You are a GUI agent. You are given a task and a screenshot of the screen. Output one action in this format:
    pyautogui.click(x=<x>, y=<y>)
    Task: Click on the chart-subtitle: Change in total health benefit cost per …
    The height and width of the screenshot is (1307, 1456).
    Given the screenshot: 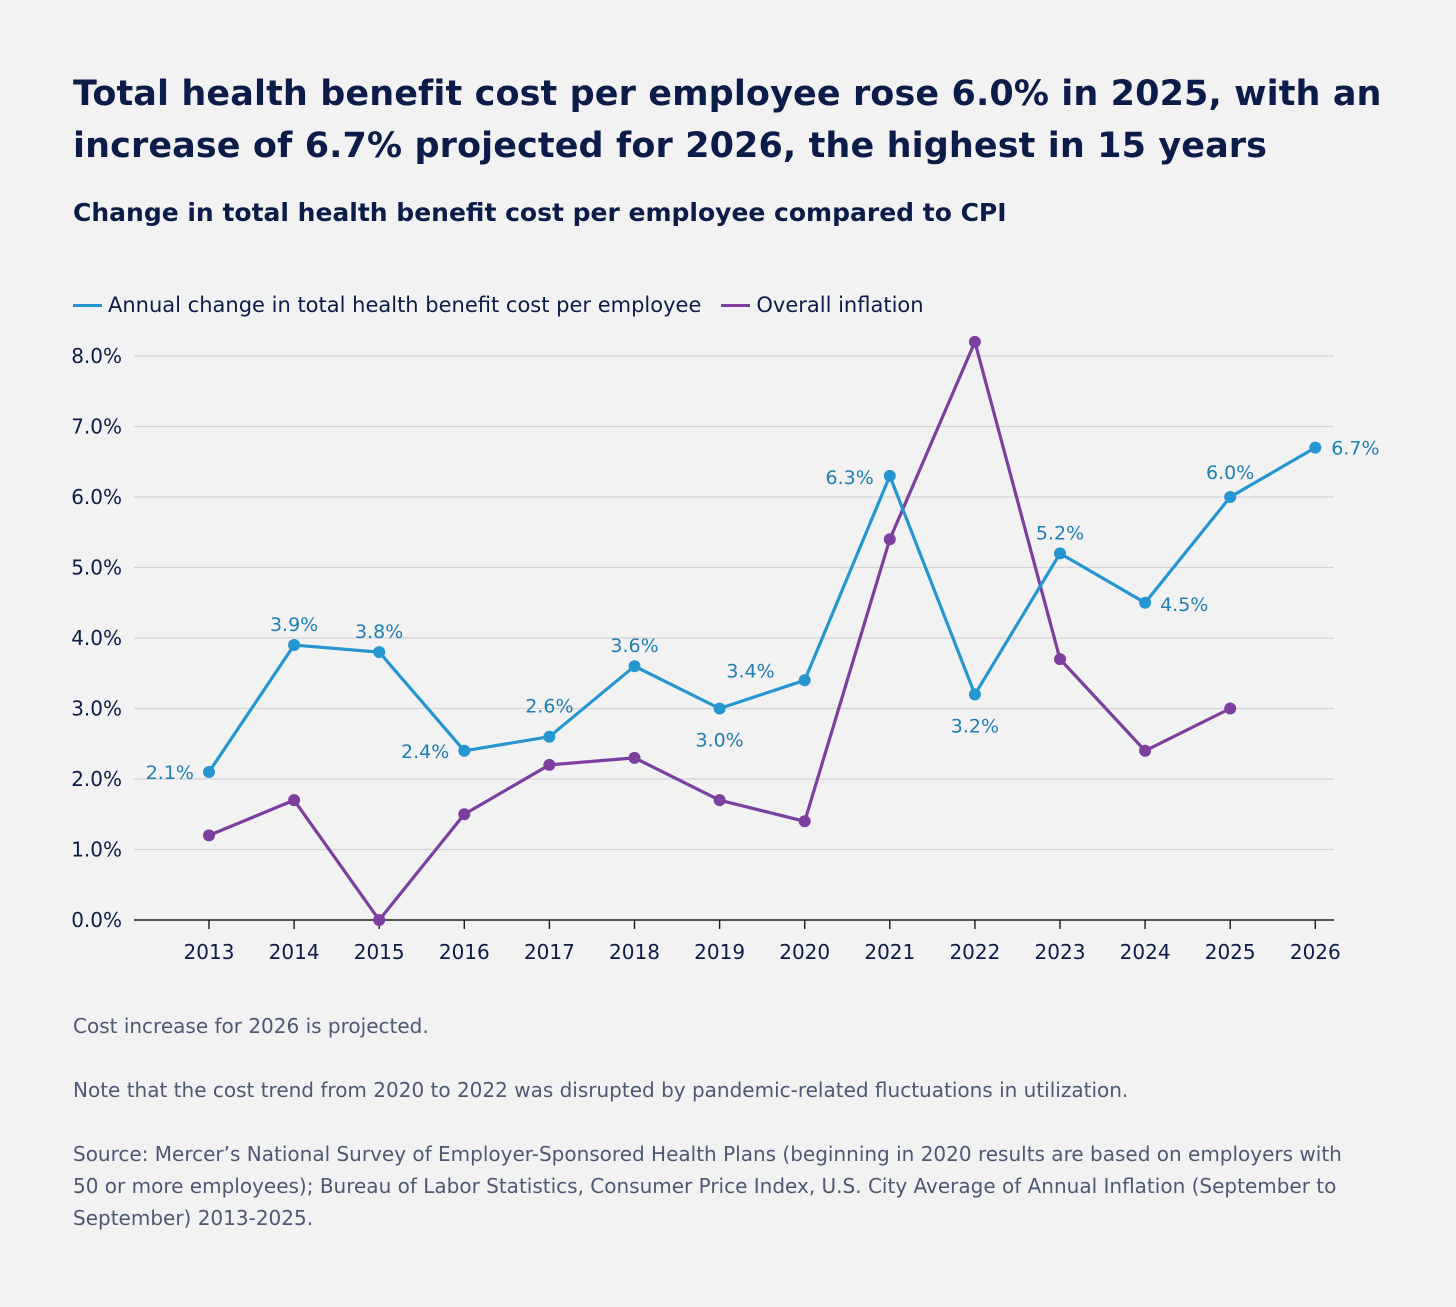 What is the action you would take?
    pyautogui.click(x=540, y=212)
    